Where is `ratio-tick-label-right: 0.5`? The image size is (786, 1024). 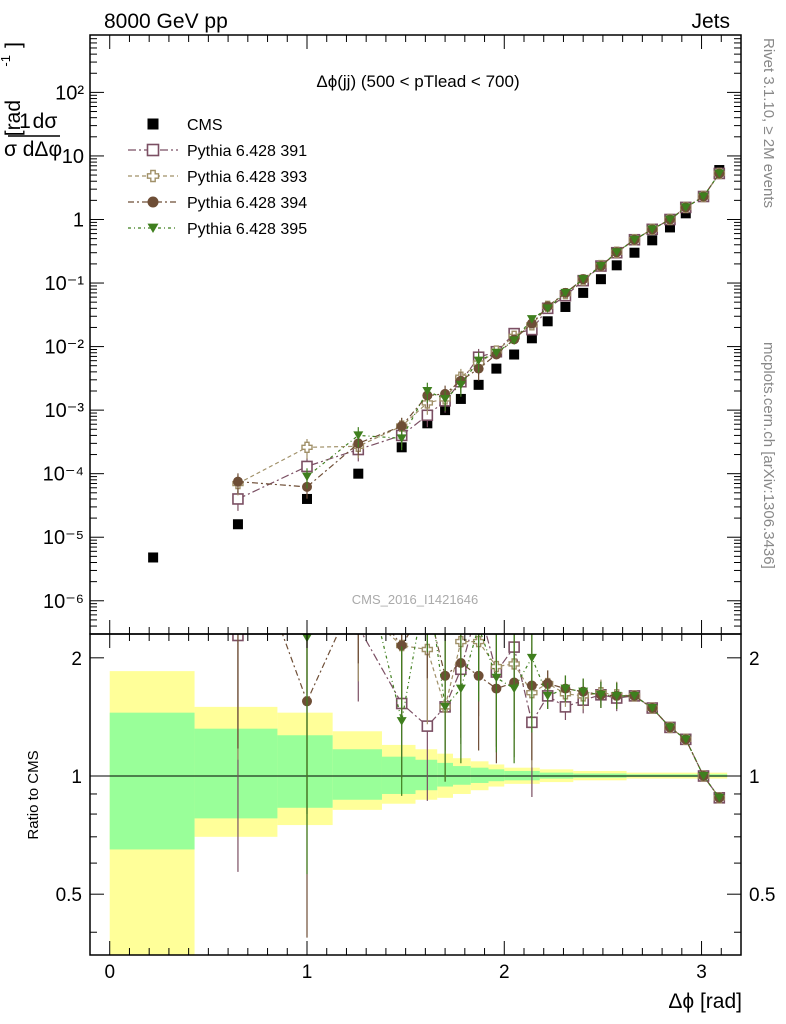
ratio-tick-label-right: 0.5 is located at coordinates (762, 895).